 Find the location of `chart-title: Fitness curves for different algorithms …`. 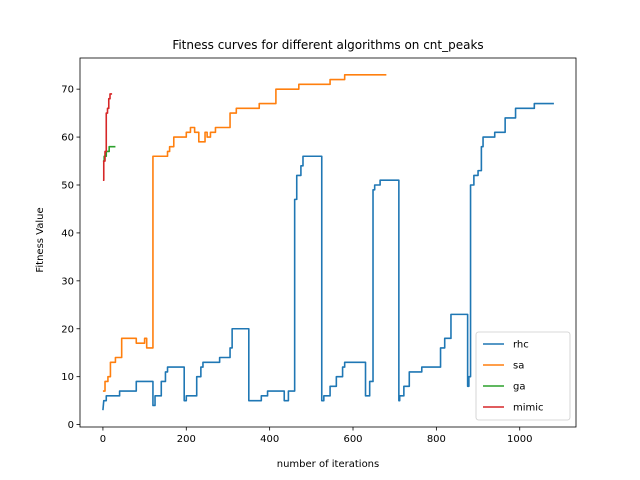

chart-title: Fitness curves for different algorithms … is located at coordinates (327, 45).